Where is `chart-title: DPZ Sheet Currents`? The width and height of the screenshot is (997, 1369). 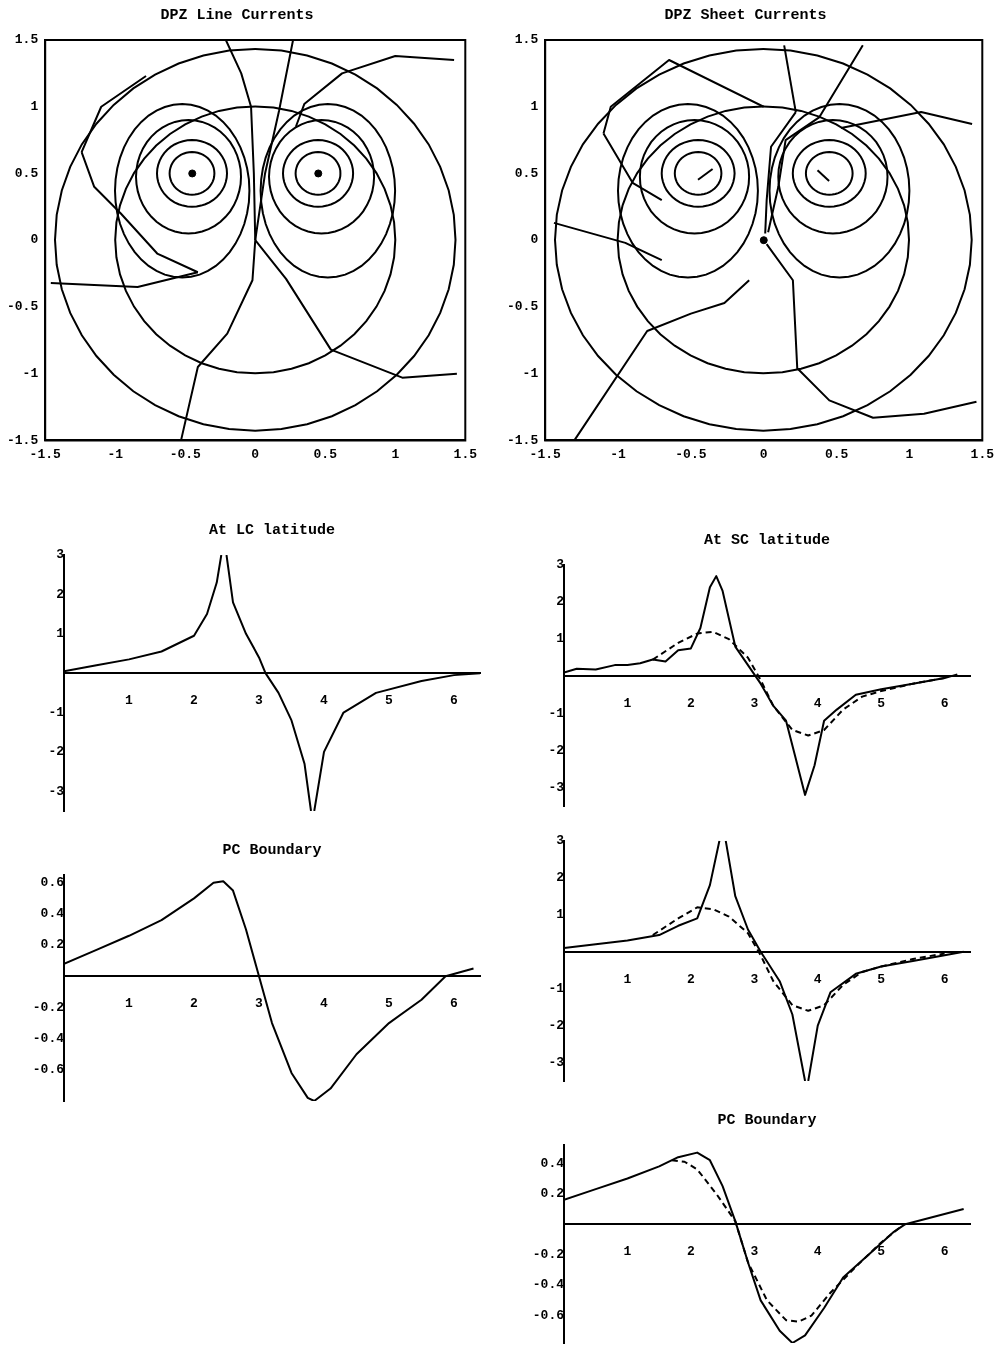
chart-title: DPZ Sheet Currents is located at coordinates (745, 15).